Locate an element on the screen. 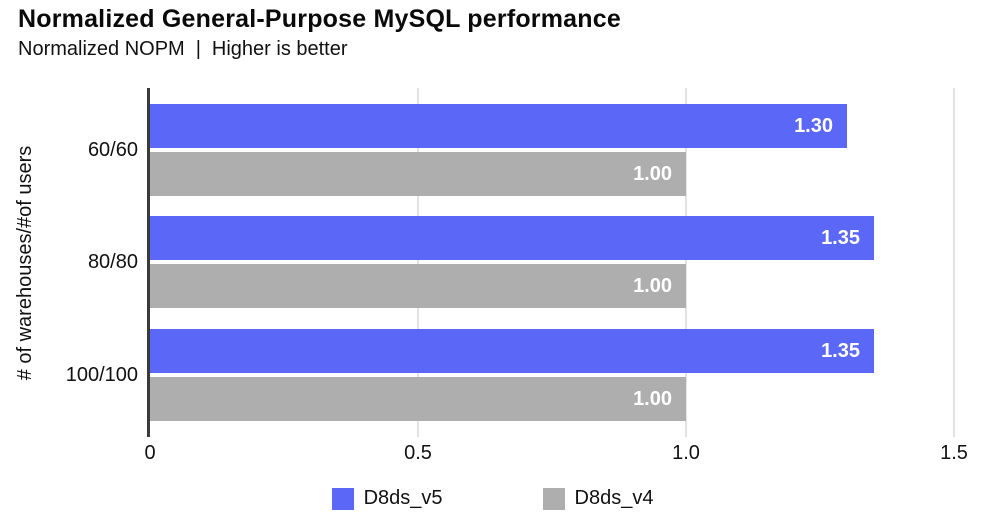  x-tick-label-0.5: 0.5 is located at coordinates (418, 453).